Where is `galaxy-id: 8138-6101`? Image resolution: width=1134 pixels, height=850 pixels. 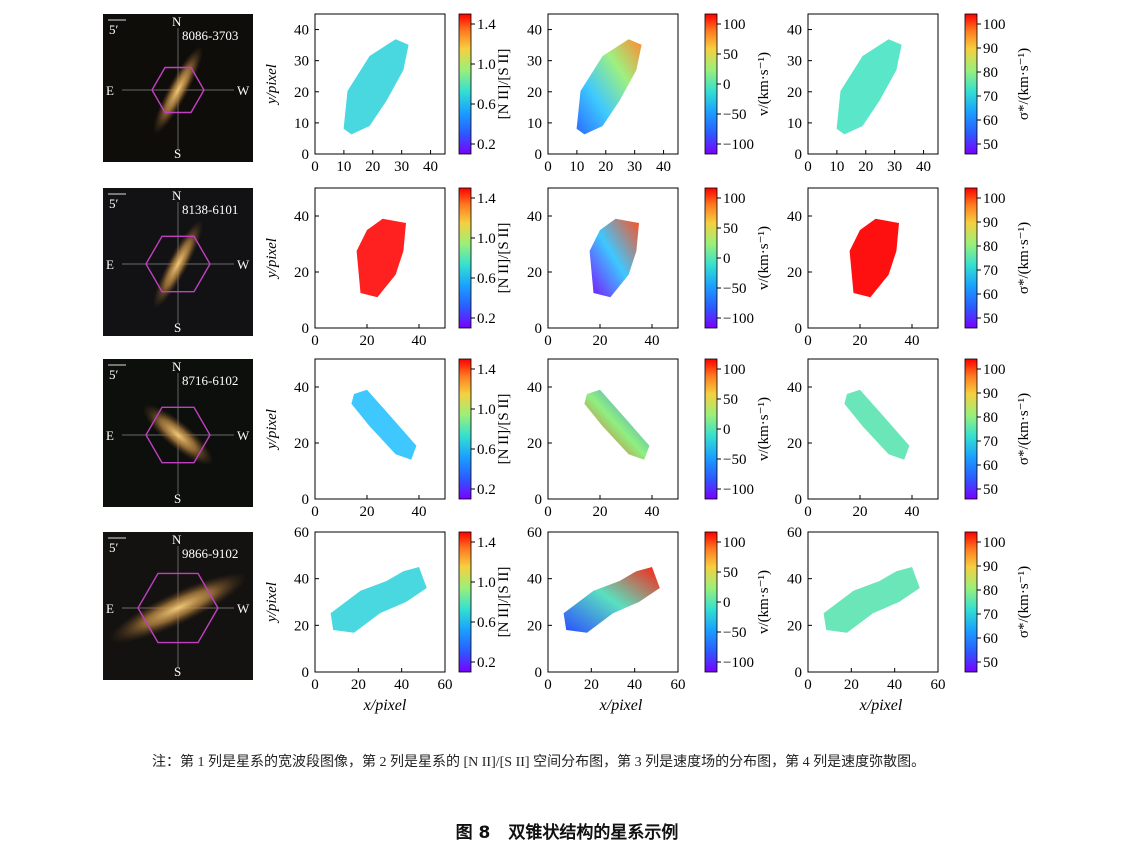 galaxy-id: 8138-6101 is located at coordinates (210, 209).